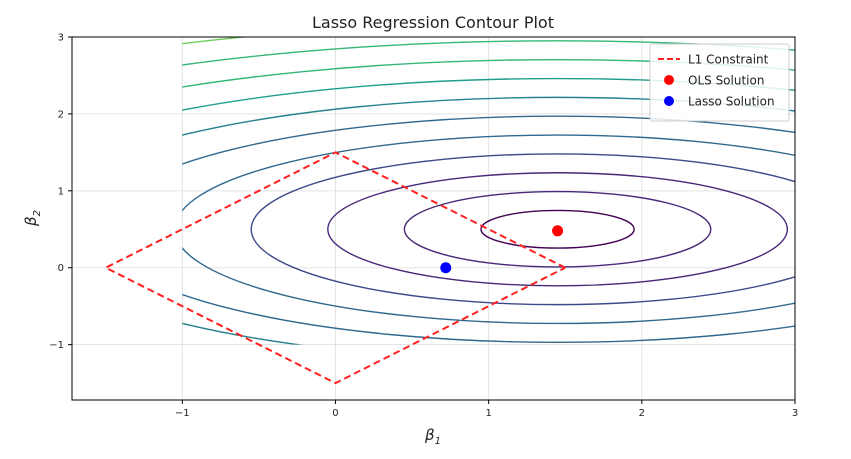  I want to click on x-tick-label: 2, so click(642, 413).